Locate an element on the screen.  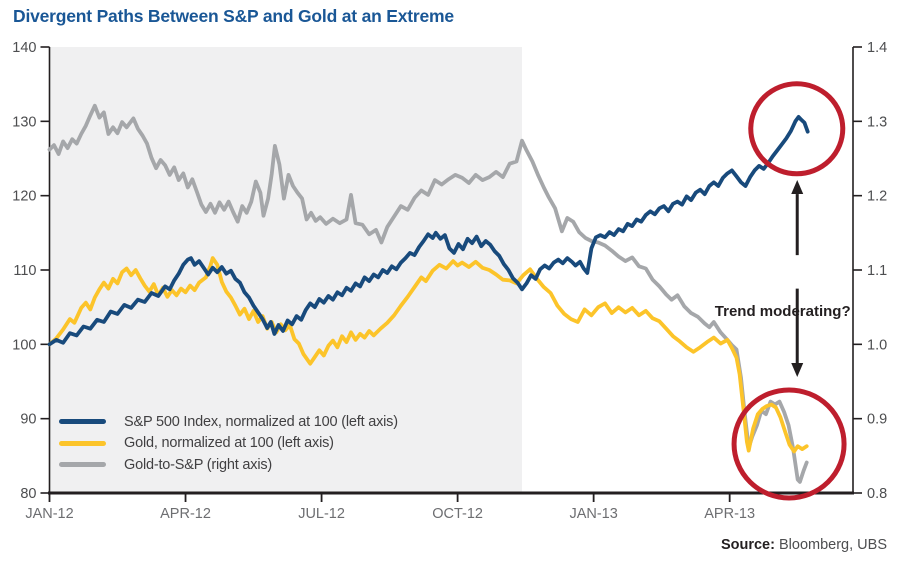
right-axis-tick-label: 0.9 is located at coordinates (877, 420).